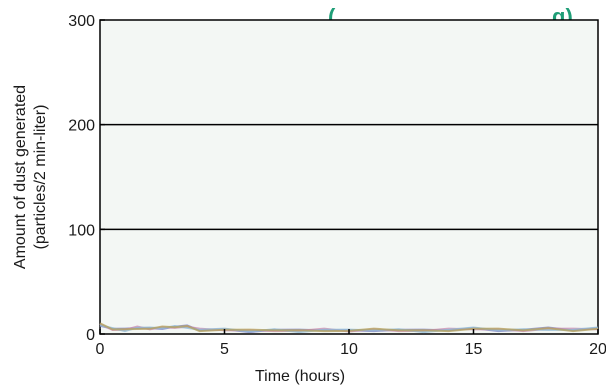 This screenshot has height=385, width=606. What do you see at coordinates (349, 349) in the screenshot?
I see `x-tick-label-10: 10` at bounding box center [349, 349].